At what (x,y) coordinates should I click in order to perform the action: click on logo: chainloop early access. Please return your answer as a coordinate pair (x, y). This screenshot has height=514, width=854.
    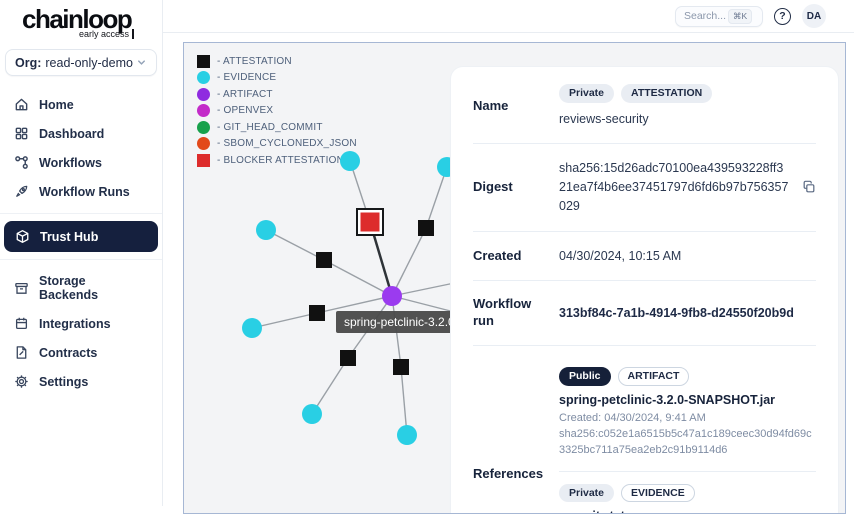
    Looking at the image, I should click on (81, 19).